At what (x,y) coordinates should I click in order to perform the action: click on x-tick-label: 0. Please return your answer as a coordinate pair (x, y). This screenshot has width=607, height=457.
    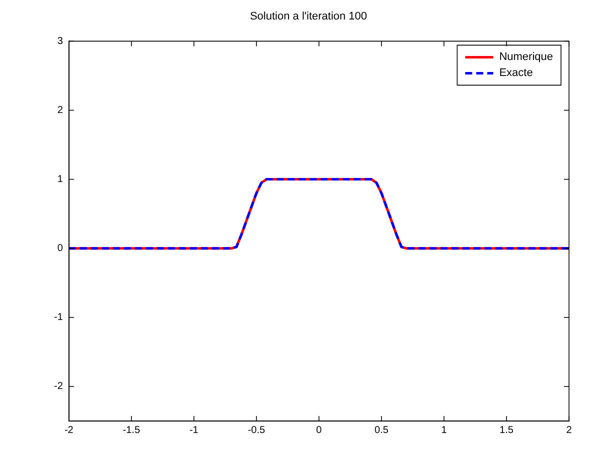
    Looking at the image, I should click on (319, 430).